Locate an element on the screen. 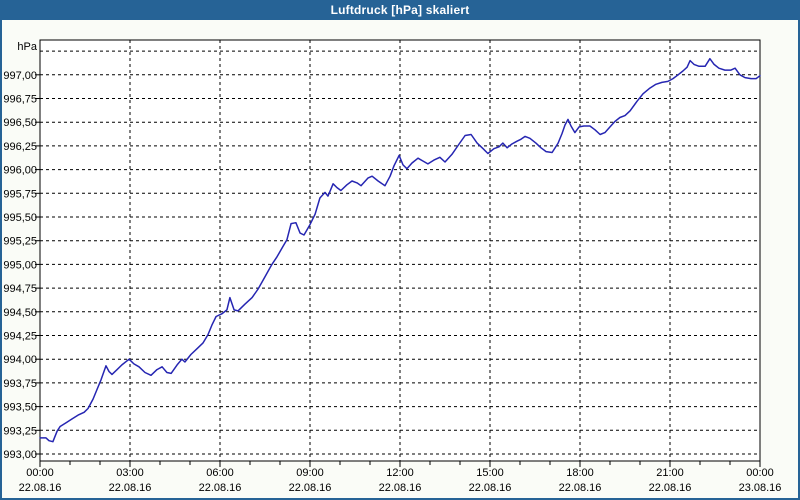  chart-title: Luftdruck [hPa] skaliert is located at coordinates (400, 10).